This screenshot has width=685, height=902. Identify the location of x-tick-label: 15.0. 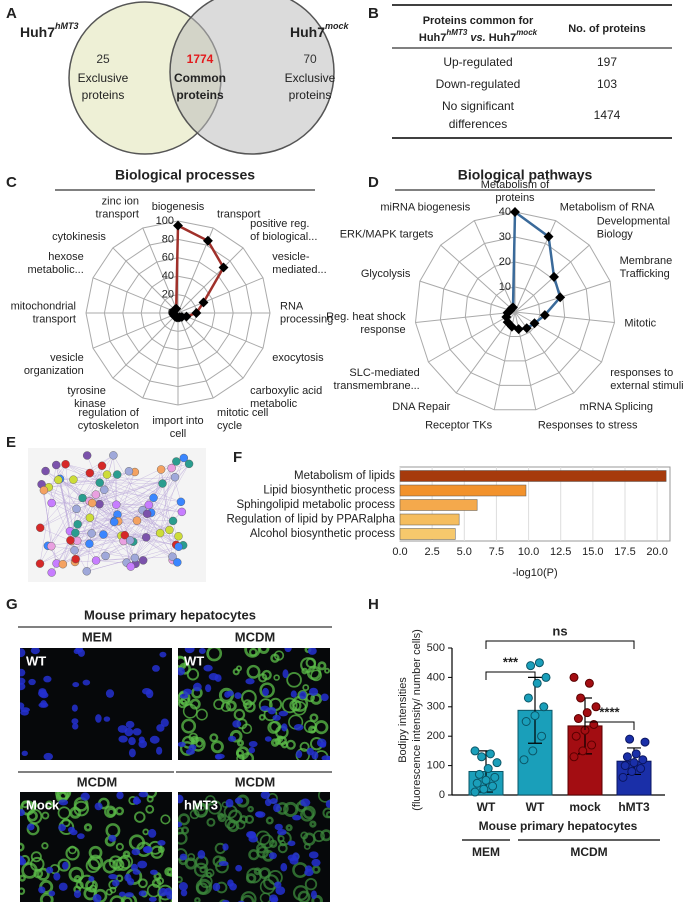
(592, 552).